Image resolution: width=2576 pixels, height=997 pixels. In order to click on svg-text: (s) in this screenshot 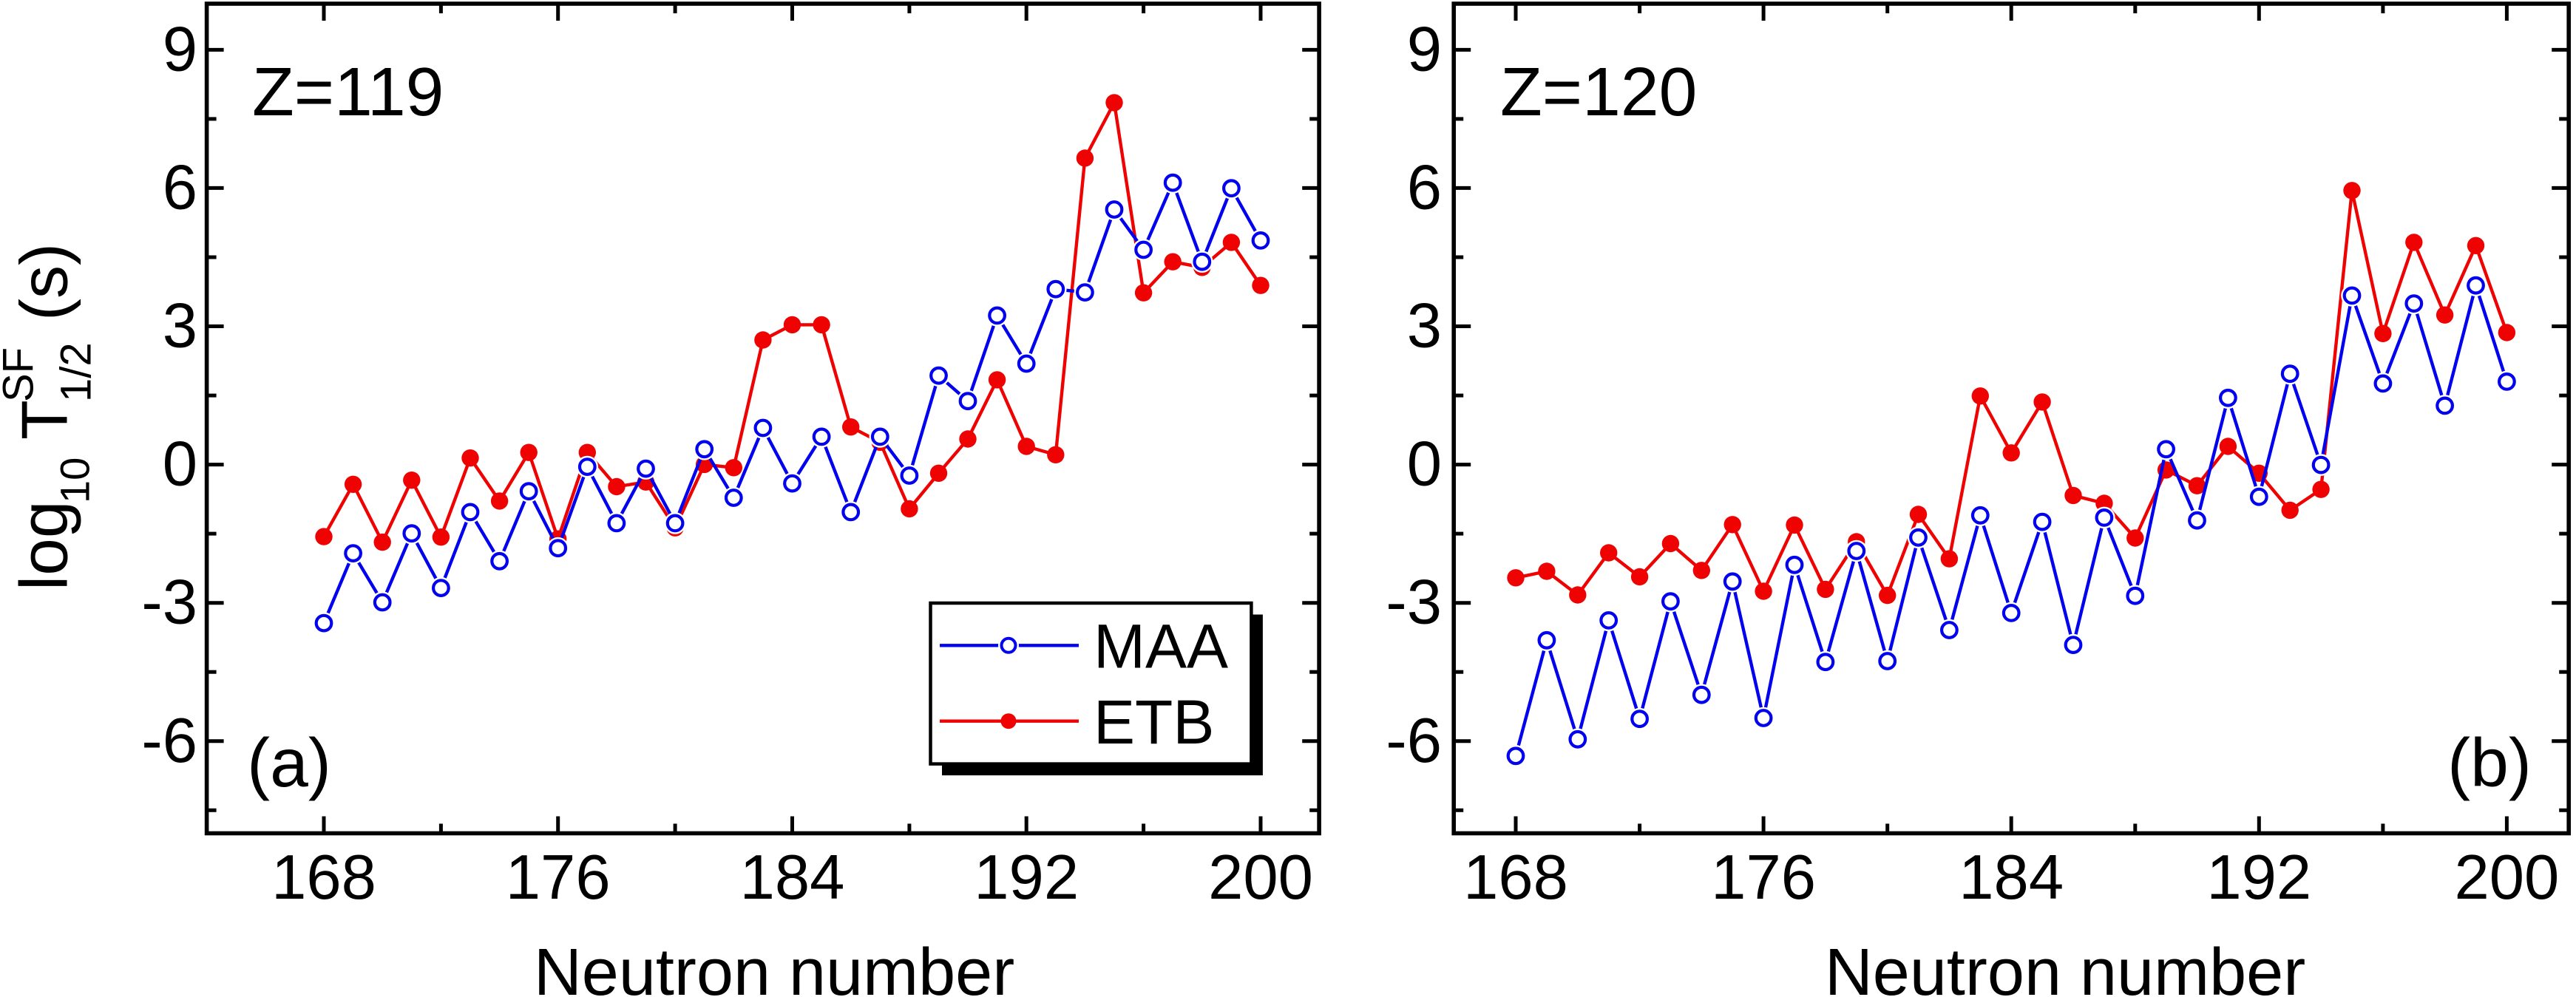, I will do `click(45, 282)`.